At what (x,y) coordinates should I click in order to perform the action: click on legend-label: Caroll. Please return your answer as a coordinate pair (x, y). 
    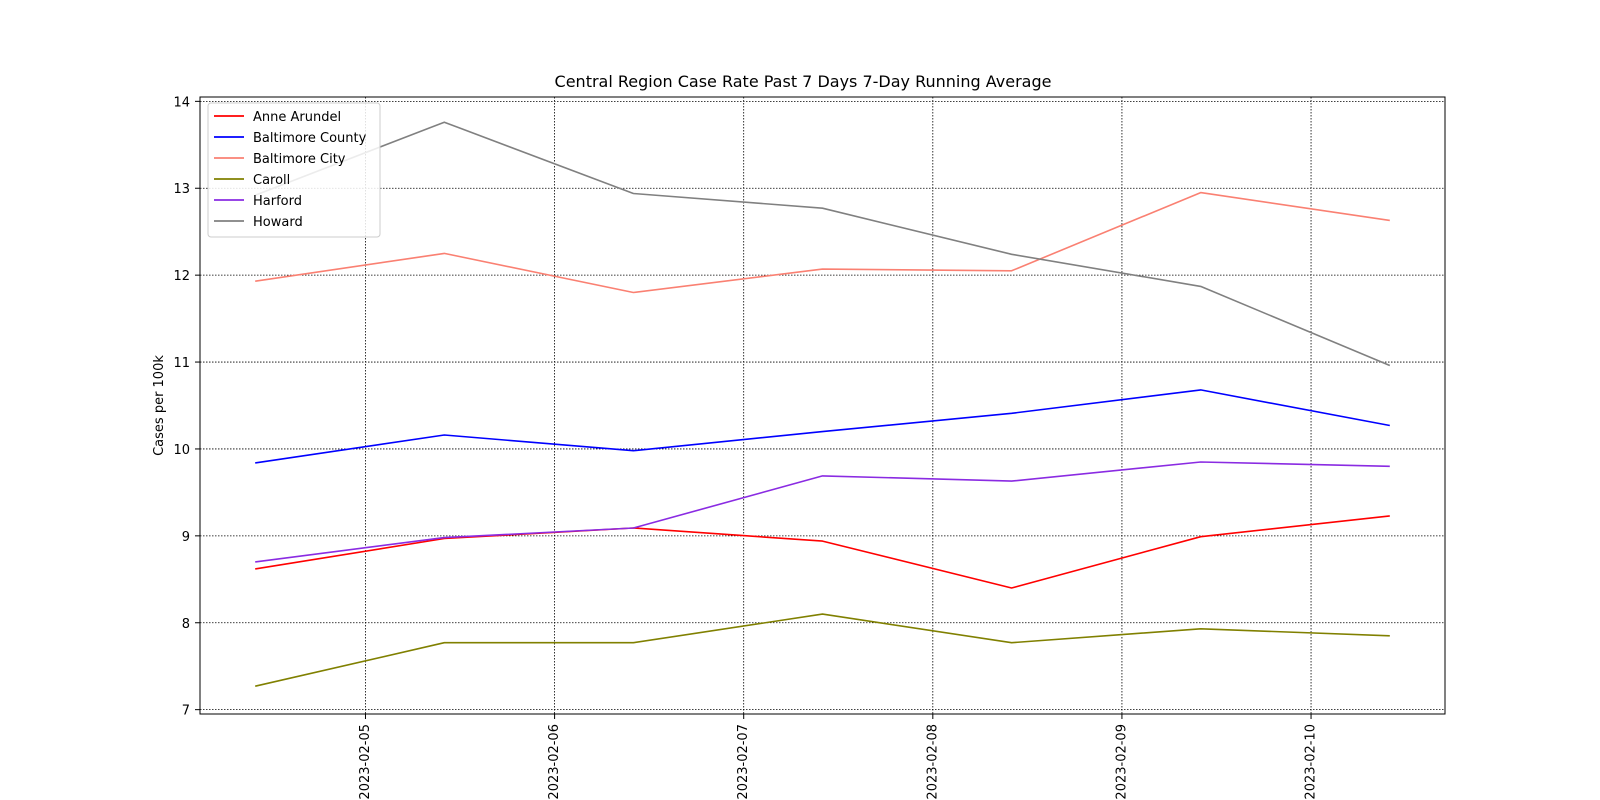
    Looking at the image, I should click on (271, 180).